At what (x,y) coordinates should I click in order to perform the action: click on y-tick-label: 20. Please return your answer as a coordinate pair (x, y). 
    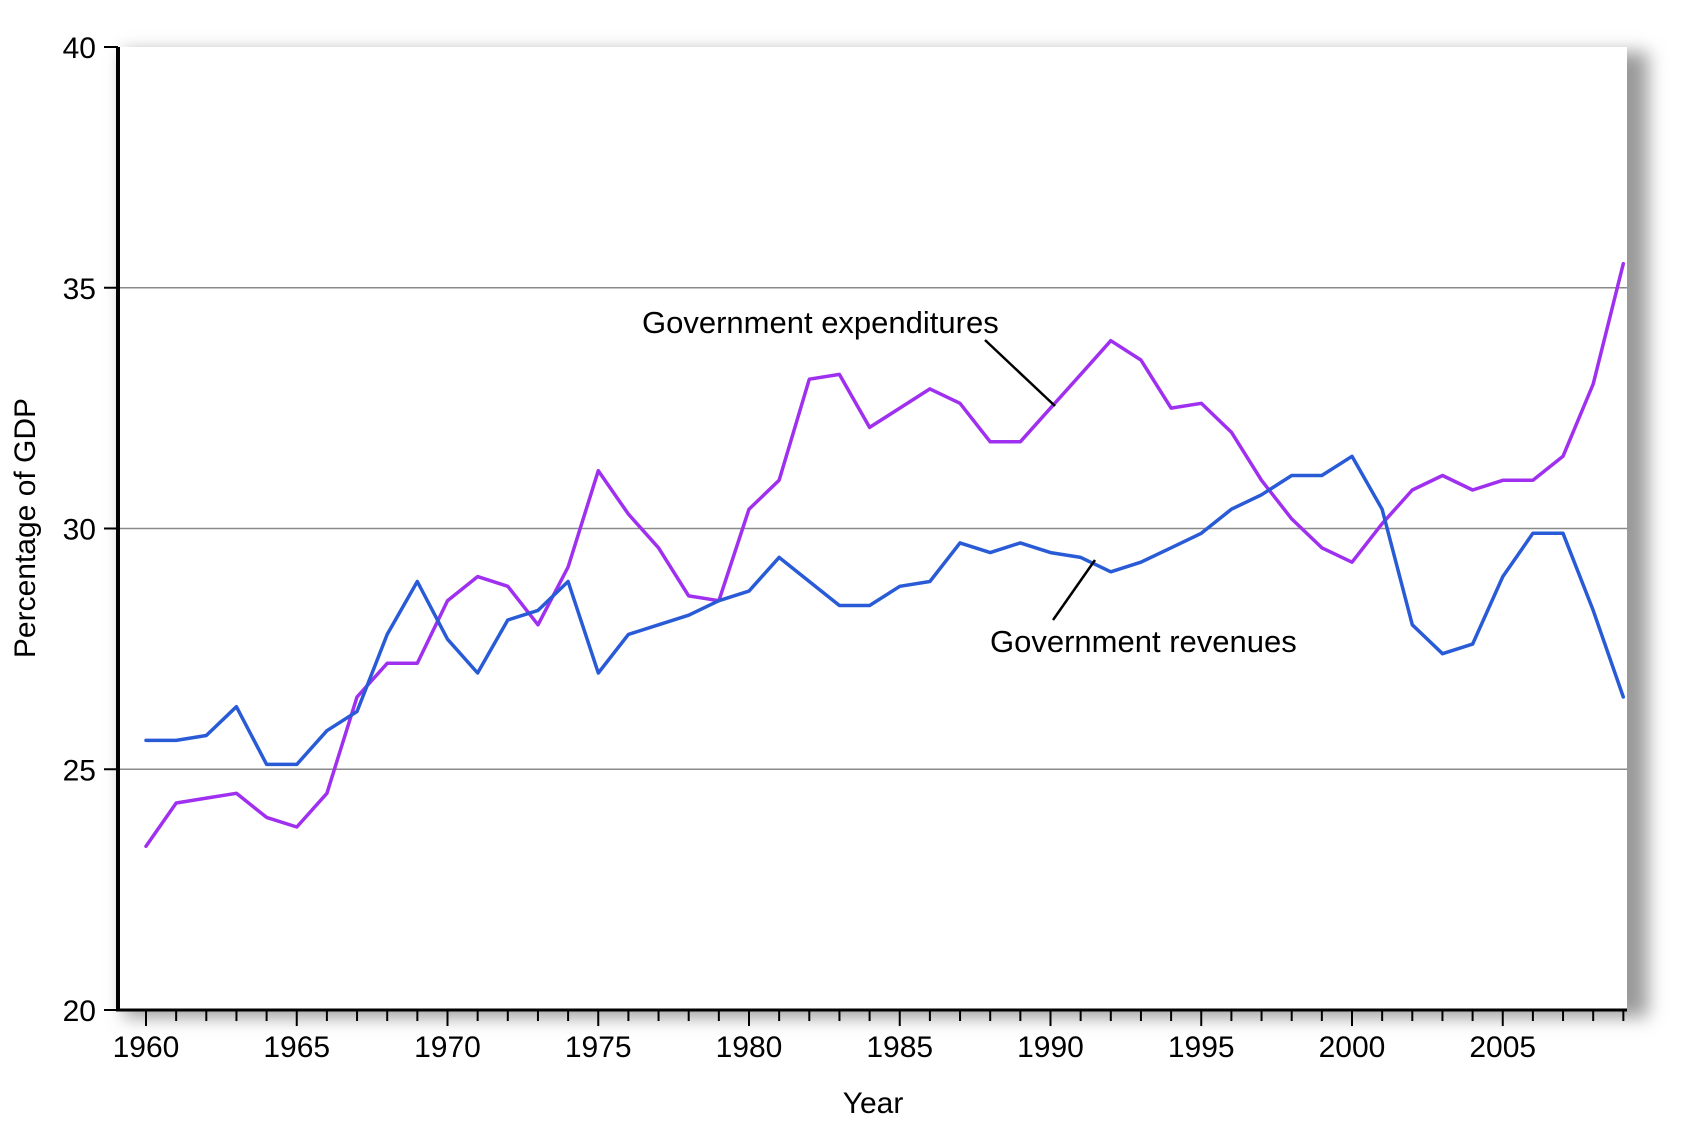
    Looking at the image, I should click on (79, 1011).